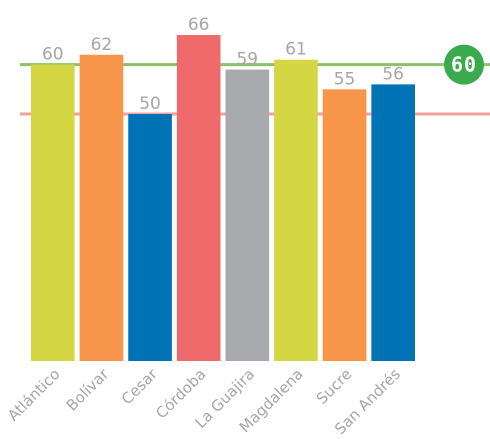 Image resolution: width=490 pixels, height=439 pixels. What do you see at coordinates (140, 387) in the screenshot?
I see `x-tick-label: Cesar` at bounding box center [140, 387].